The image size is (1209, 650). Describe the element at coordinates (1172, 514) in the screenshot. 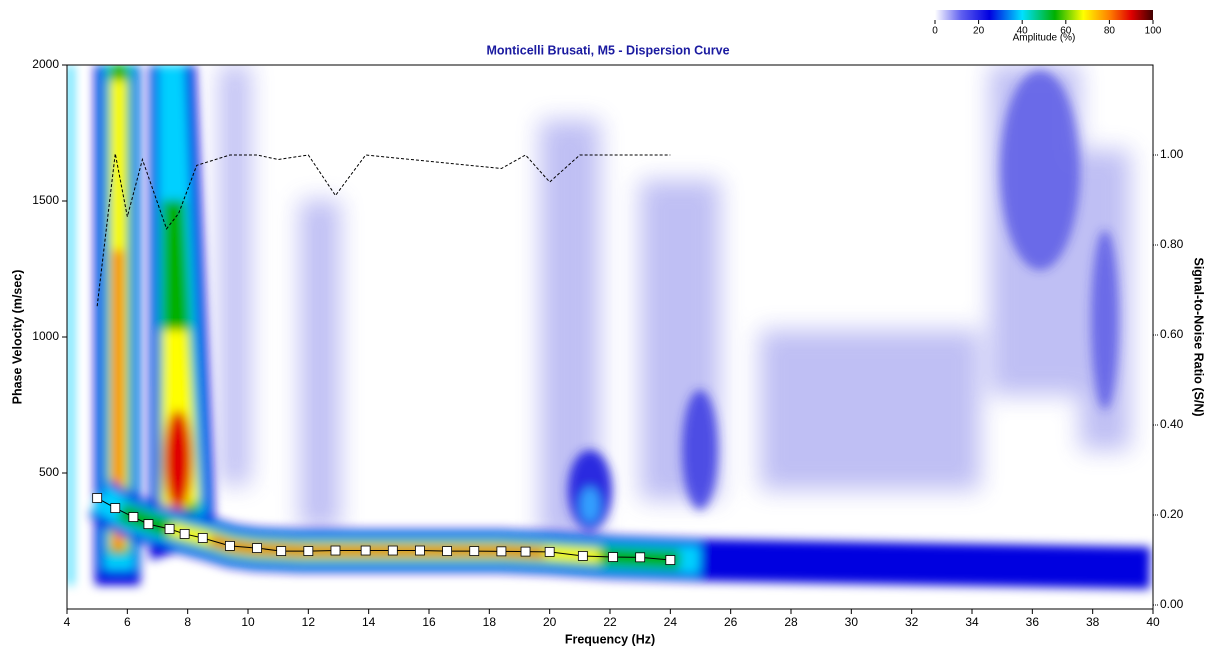

I see `y2-tick-label: 0.20` at that location.